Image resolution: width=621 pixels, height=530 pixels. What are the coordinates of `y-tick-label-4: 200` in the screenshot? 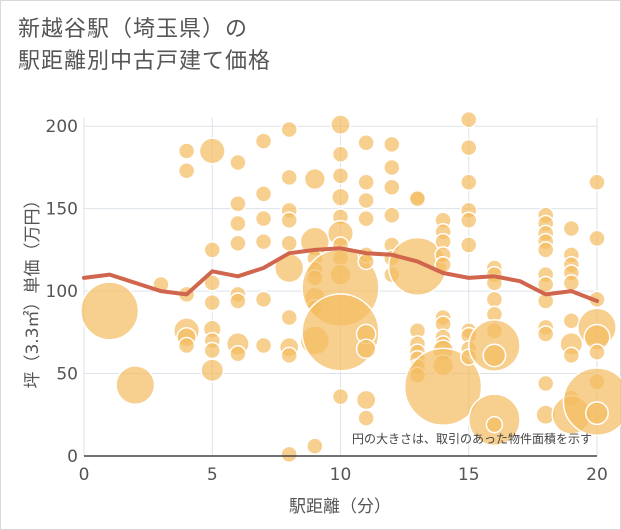 It's located at (62, 127).